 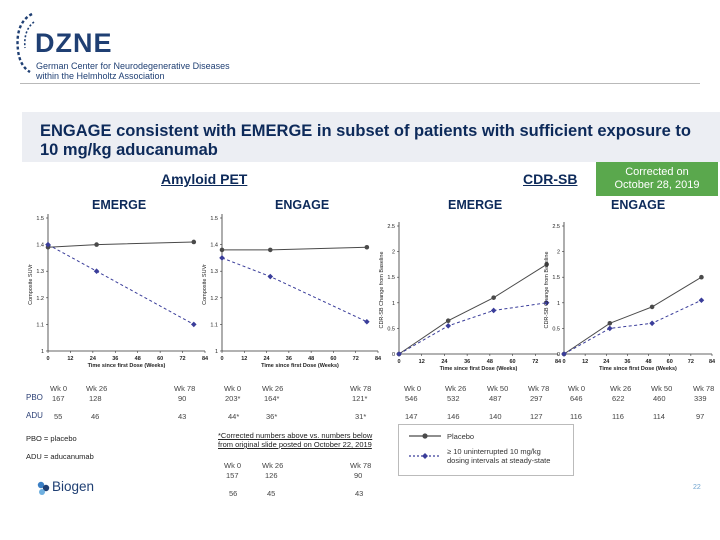 I want to click on logo-line2: within the Helmholtz Association, so click(x=100, y=76).